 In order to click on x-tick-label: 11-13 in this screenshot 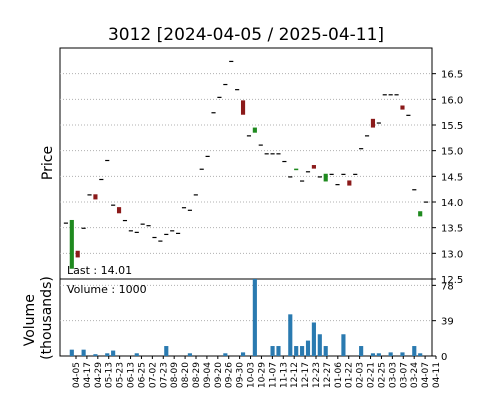, I will do `click(284, 375)`.